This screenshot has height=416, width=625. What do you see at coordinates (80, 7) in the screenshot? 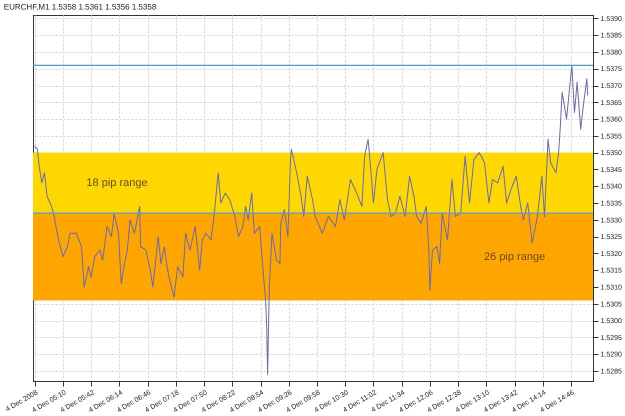
I see `chart-title: EURCHF,M1 1.5358 1.5361 1.5356 1.5358` at bounding box center [80, 7].